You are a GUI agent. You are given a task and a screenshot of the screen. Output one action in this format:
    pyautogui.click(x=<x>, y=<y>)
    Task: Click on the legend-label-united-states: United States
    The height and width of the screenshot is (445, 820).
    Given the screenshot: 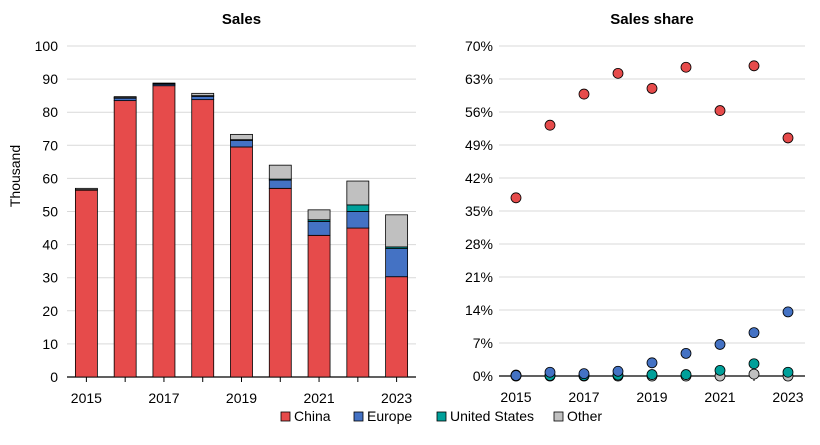 What is the action you would take?
    pyautogui.click(x=492, y=416)
    